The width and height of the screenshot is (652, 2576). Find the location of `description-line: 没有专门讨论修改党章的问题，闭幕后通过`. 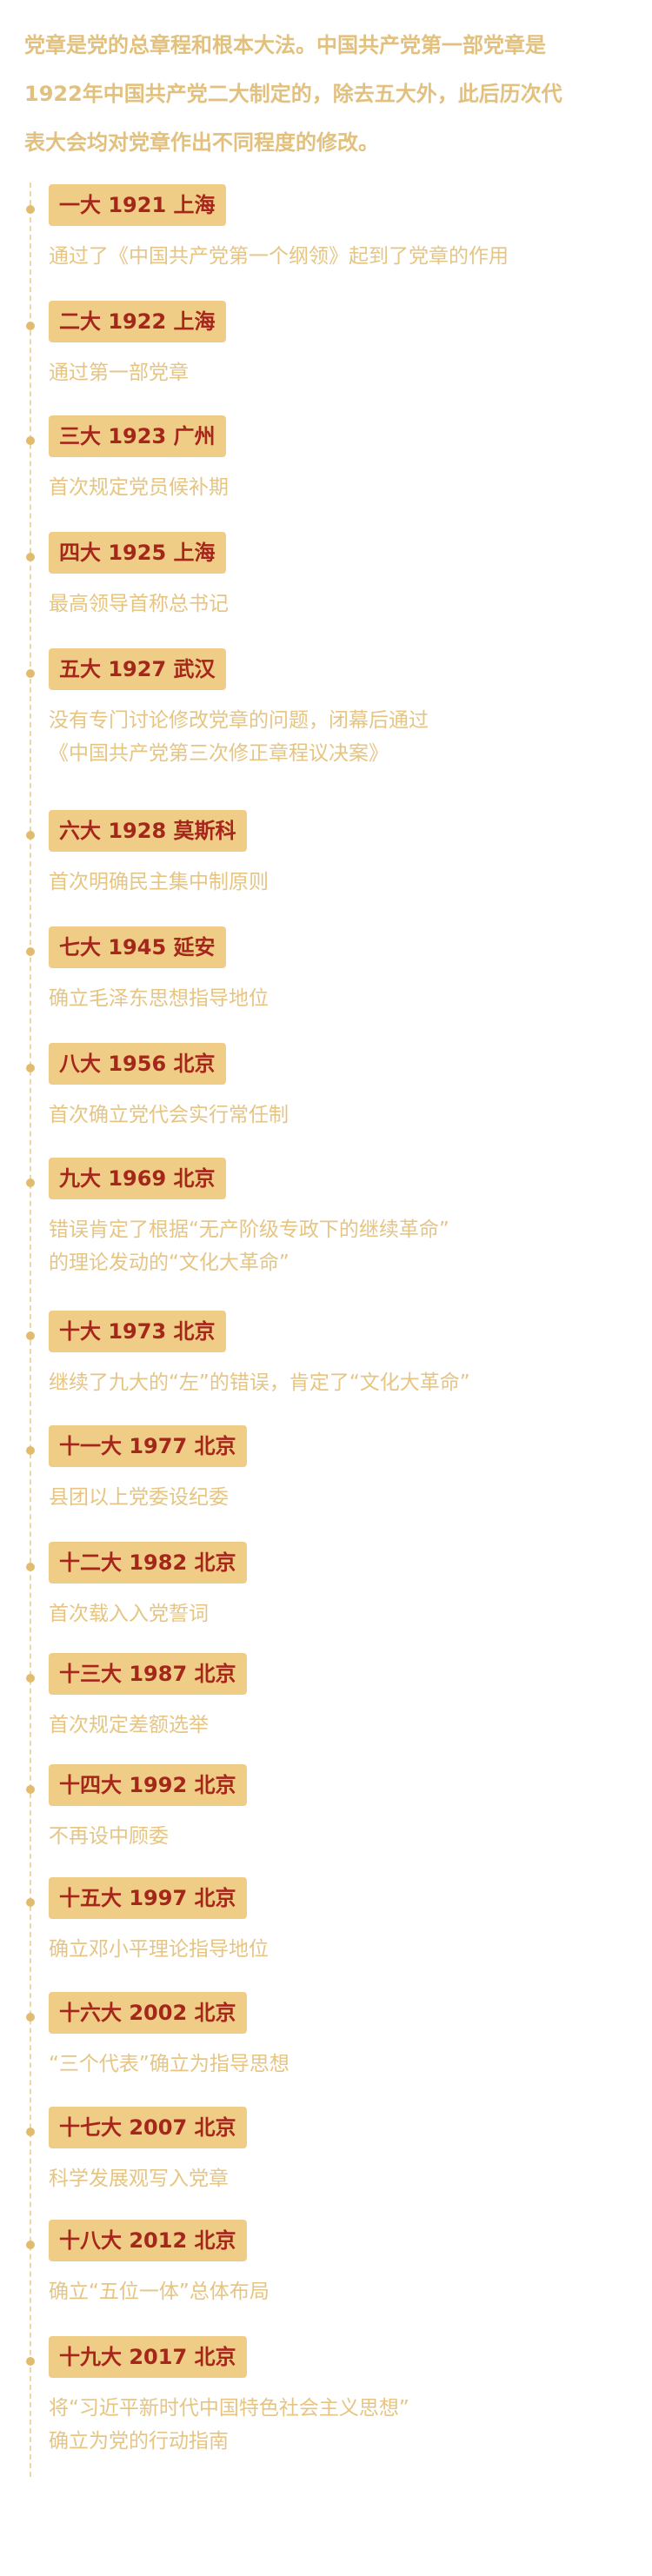

description-line: 没有专门讨论修改党章的问题，闭幕后通过 is located at coordinates (239, 720).